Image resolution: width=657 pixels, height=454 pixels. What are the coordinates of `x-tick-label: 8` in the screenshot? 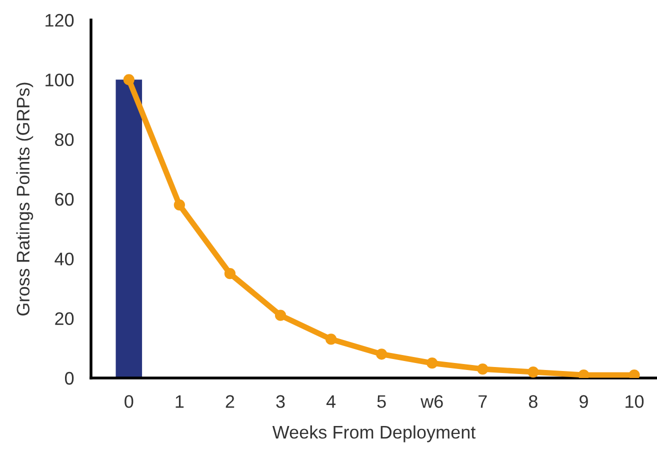 It's located at (533, 401).